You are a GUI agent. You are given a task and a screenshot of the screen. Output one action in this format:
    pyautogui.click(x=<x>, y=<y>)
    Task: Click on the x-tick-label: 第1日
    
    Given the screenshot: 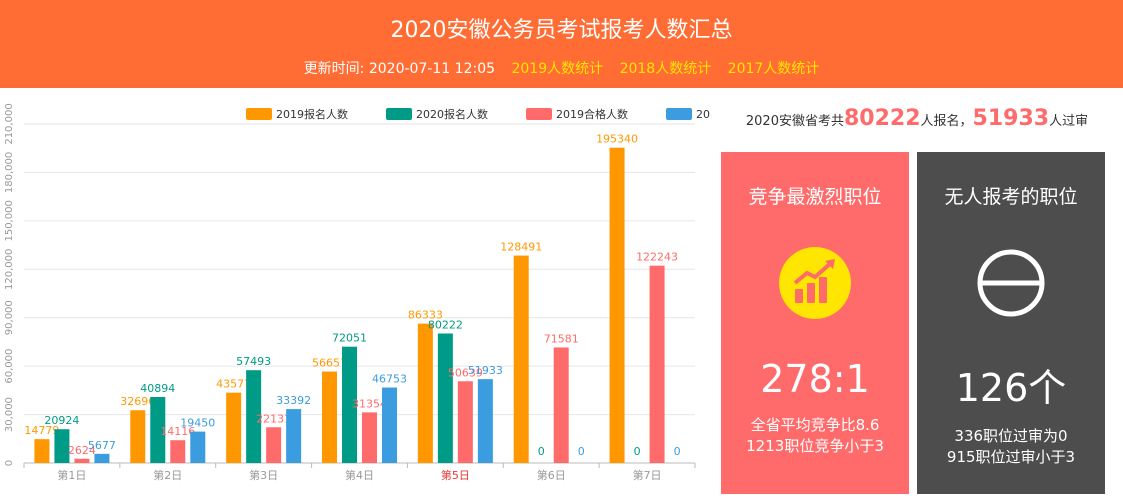 What is the action you would take?
    pyautogui.click(x=71, y=475)
    